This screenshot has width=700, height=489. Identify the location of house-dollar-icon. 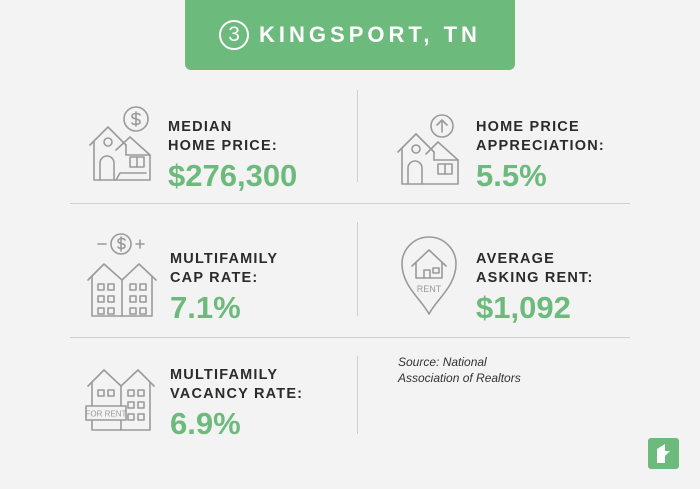
(121, 145).